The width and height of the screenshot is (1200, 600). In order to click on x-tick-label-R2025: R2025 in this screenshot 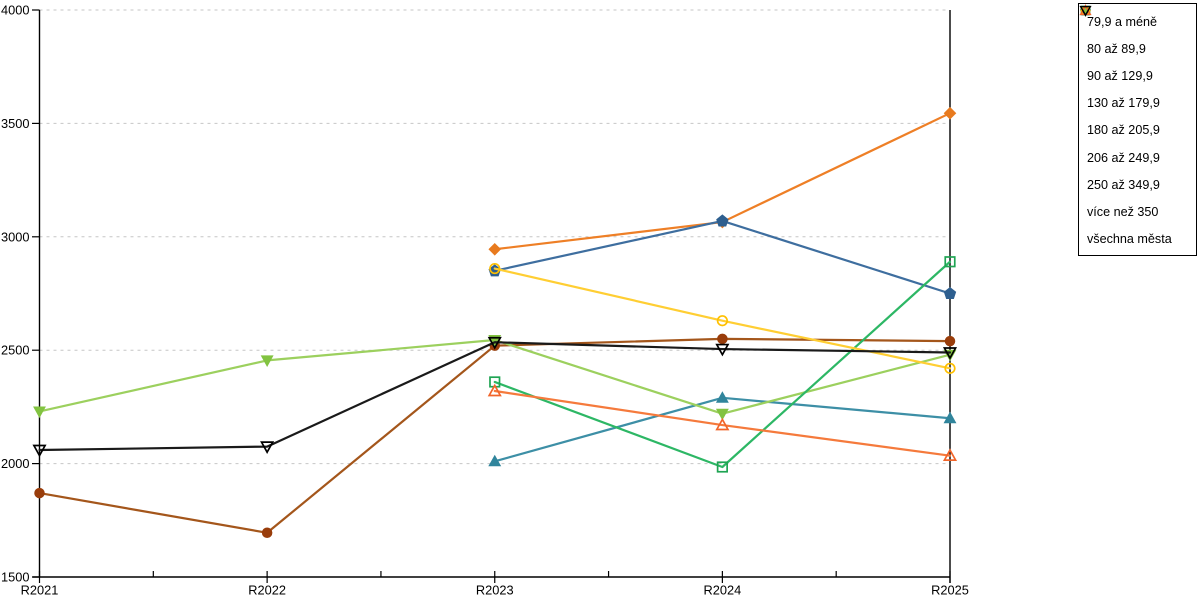, I will do `click(950, 590)`.